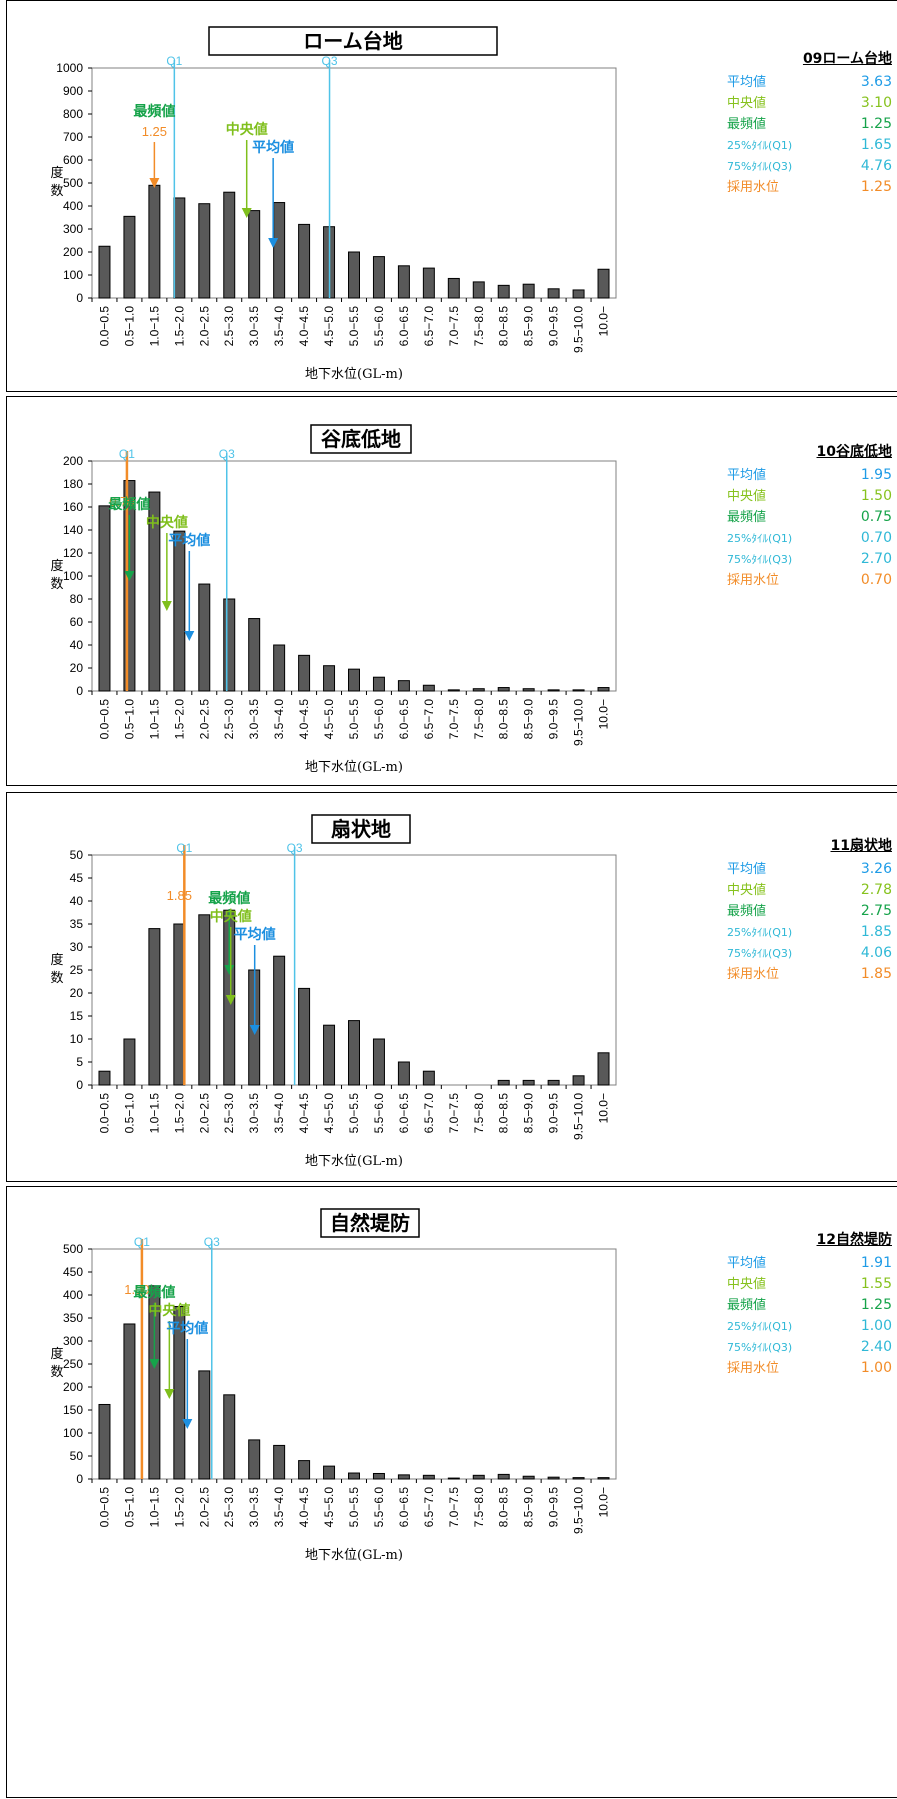 This screenshot has width=897, height=1799. Describe the element at coordinates (809, 1284) in the screenshot. I see `stats-row: 中央値 1.55` at that location.